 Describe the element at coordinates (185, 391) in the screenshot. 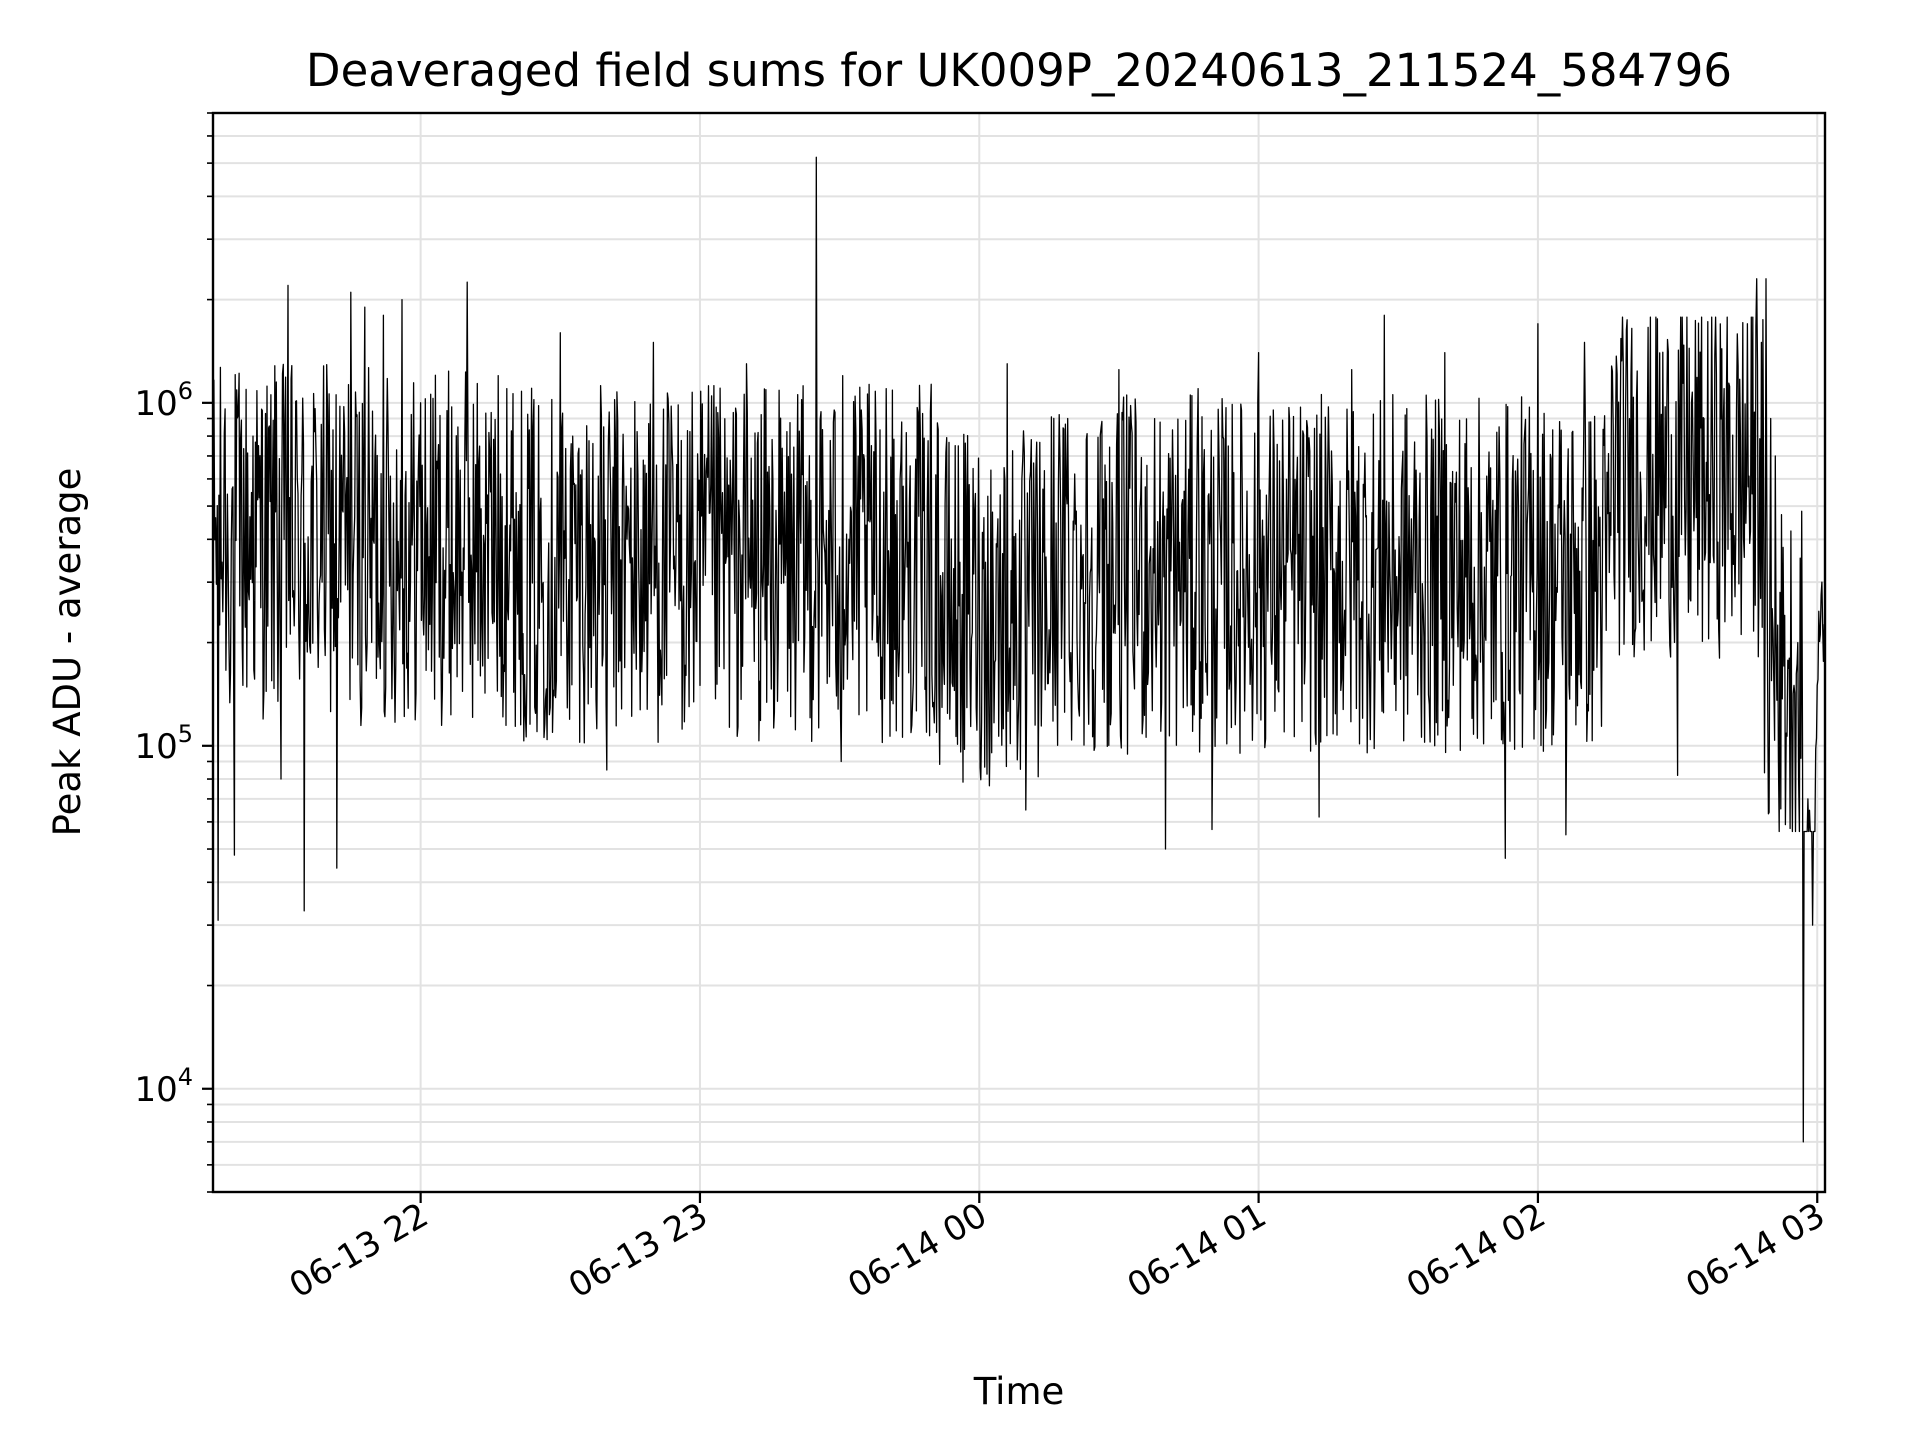

I see `y-tick-exponent: 6` at that location.